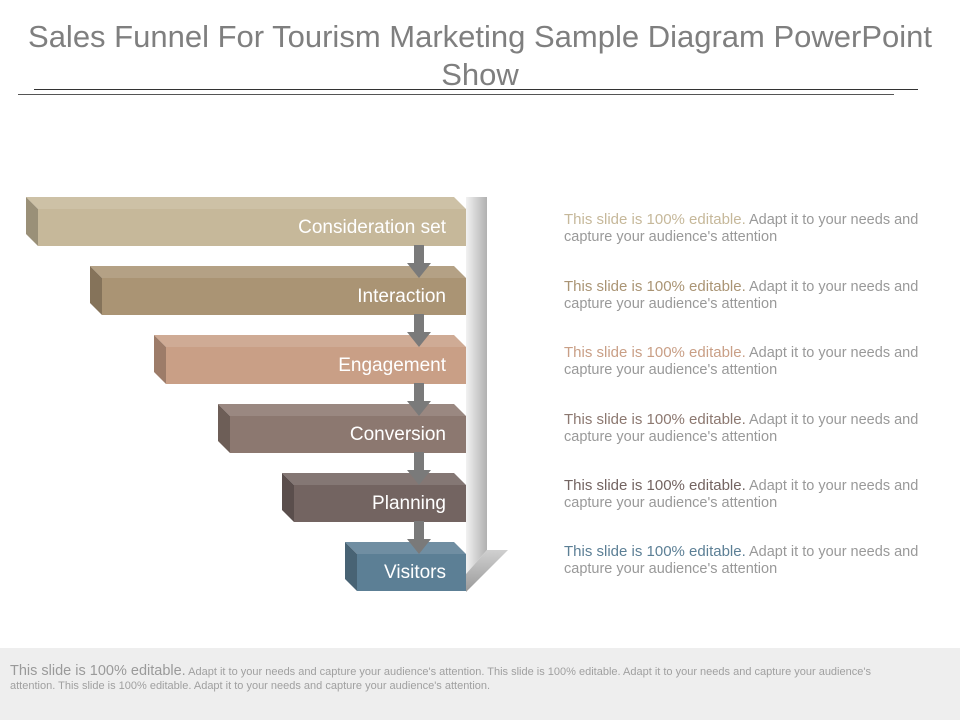  I want to click on funnel-step: Consideration set, so click(246, 221).